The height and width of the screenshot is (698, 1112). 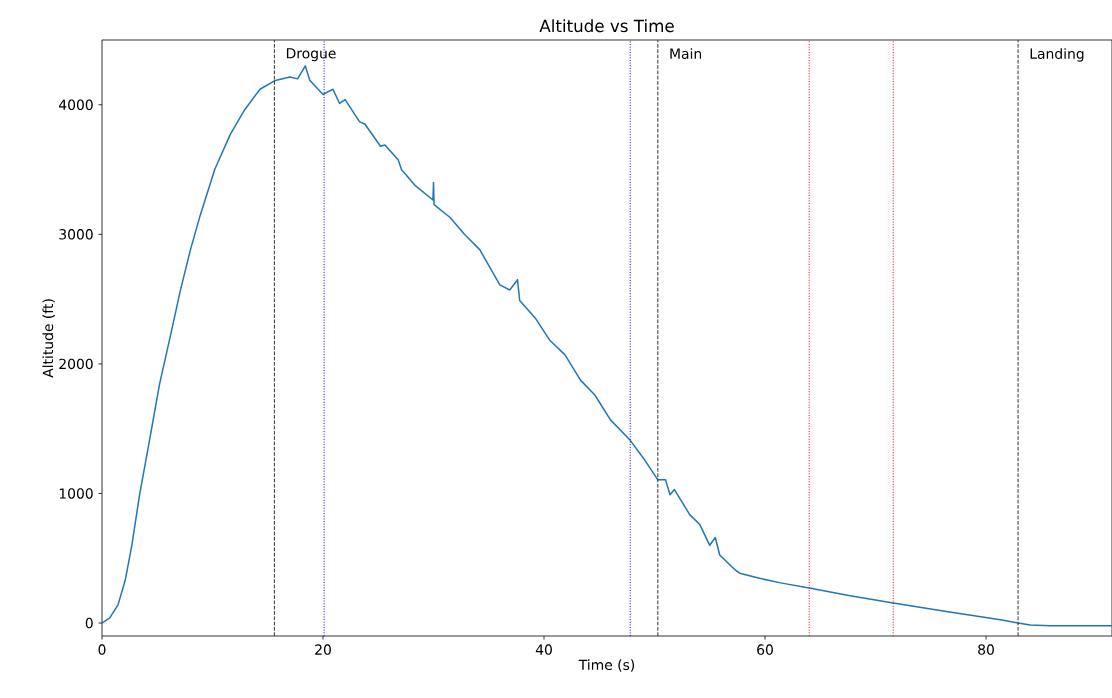 What do you see at coordinates (48, 338) in the screenshot?
I see `y-axis-title: Altitude (ft)` at bounding box center [48, 338].